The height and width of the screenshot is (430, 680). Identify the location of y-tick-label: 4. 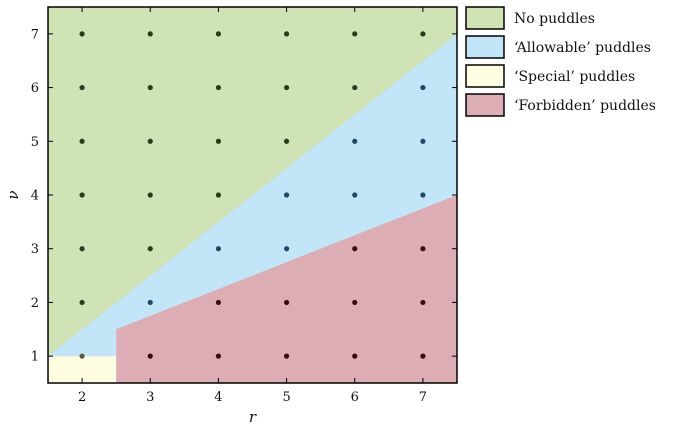
(35, 196).